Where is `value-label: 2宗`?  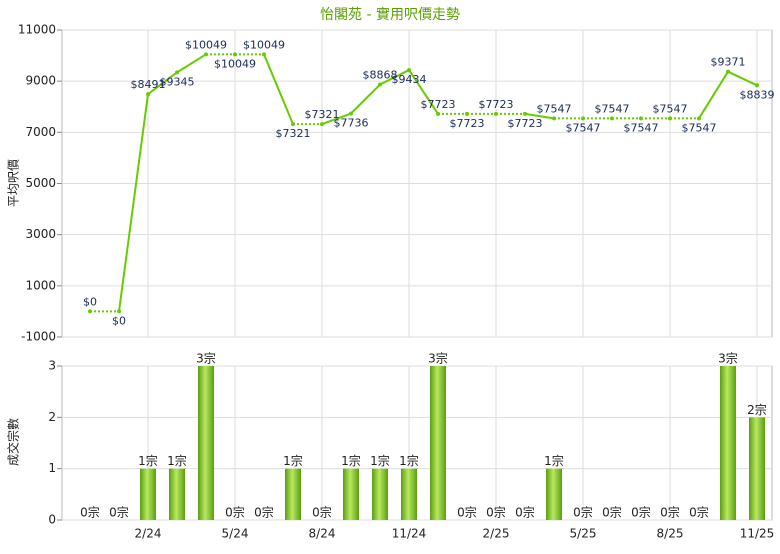
value-label: 2宗 is located at coordinates (757, 409).